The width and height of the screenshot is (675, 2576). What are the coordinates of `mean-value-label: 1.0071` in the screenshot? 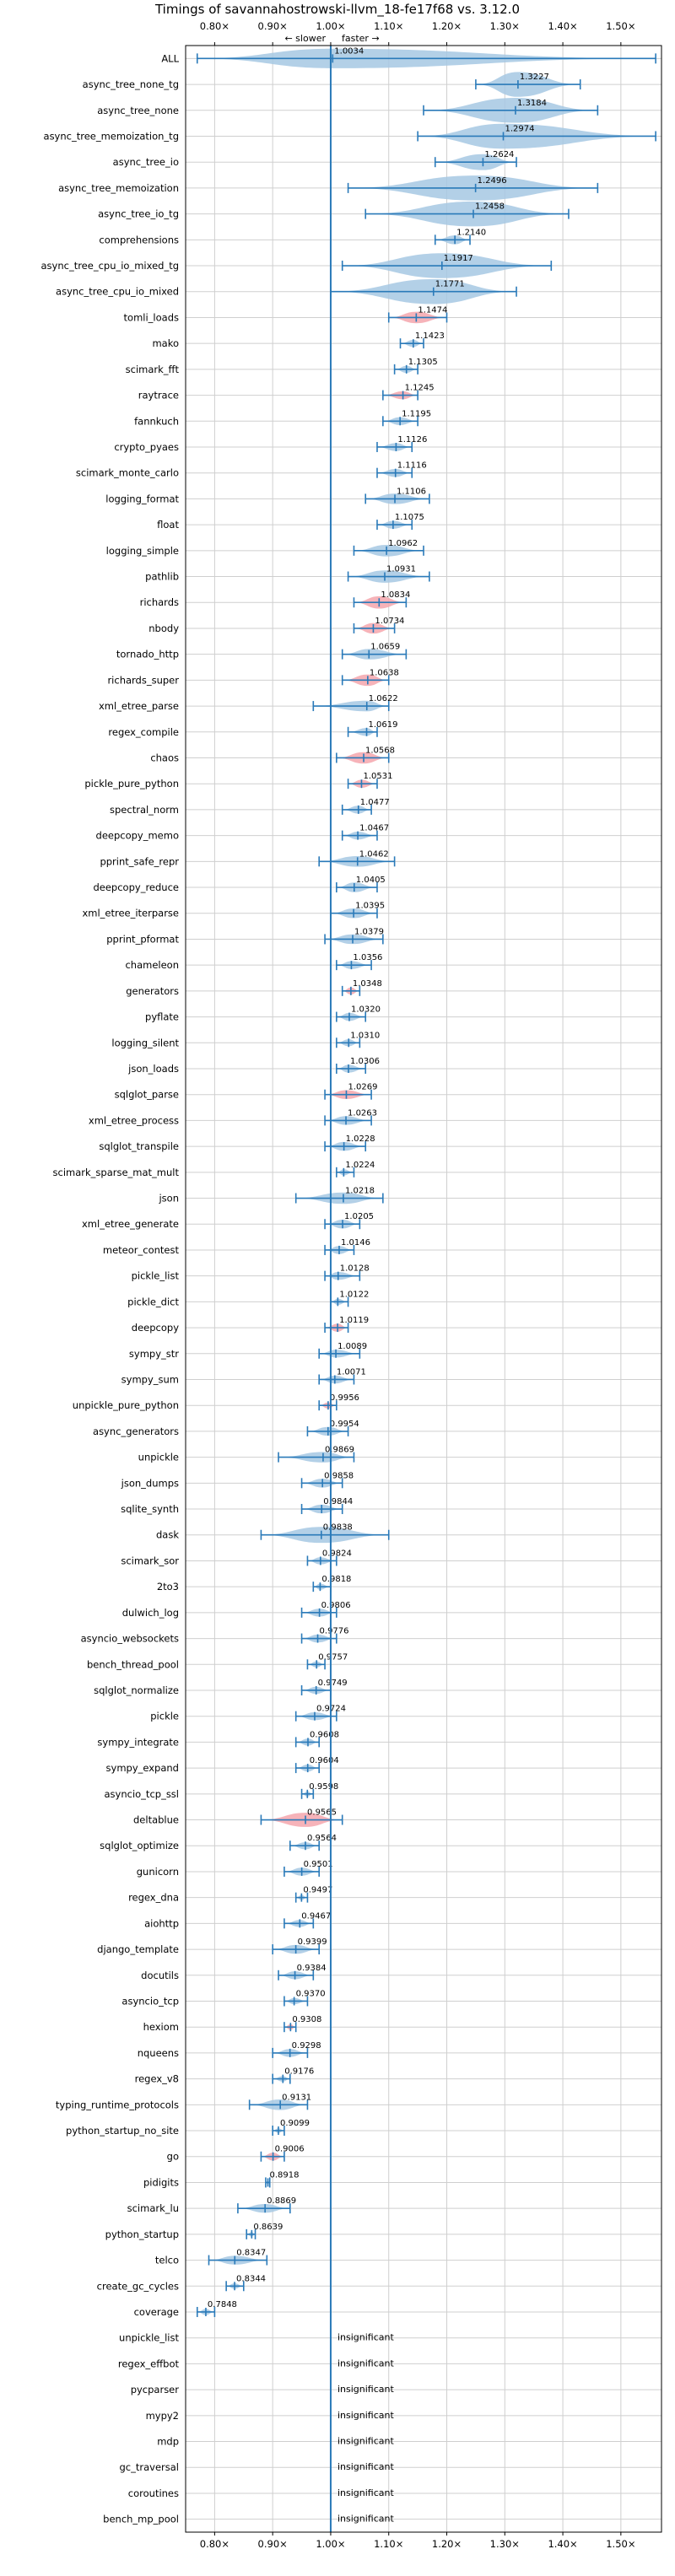 It's located at (351, 1372).